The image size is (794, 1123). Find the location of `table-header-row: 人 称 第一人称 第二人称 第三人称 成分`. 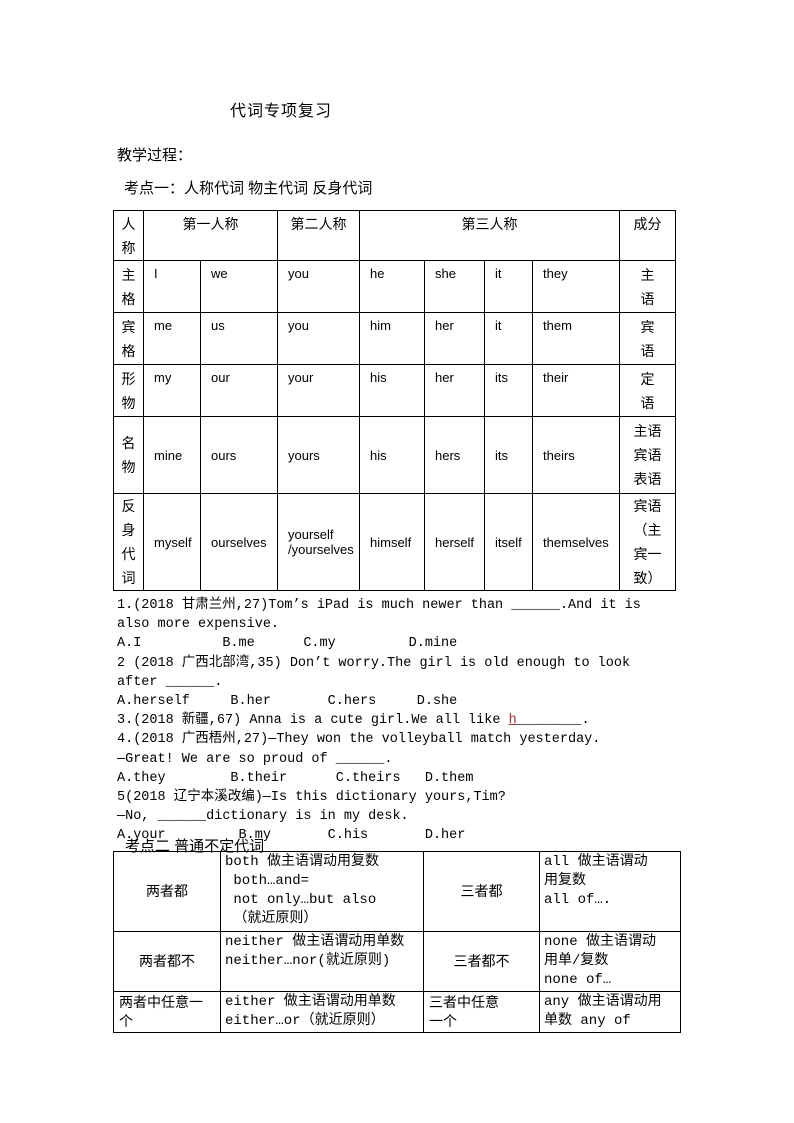

table-header-row: 人 称 第一人称 第二人称 第三人称 成分 is located at coordinates (394, 235).